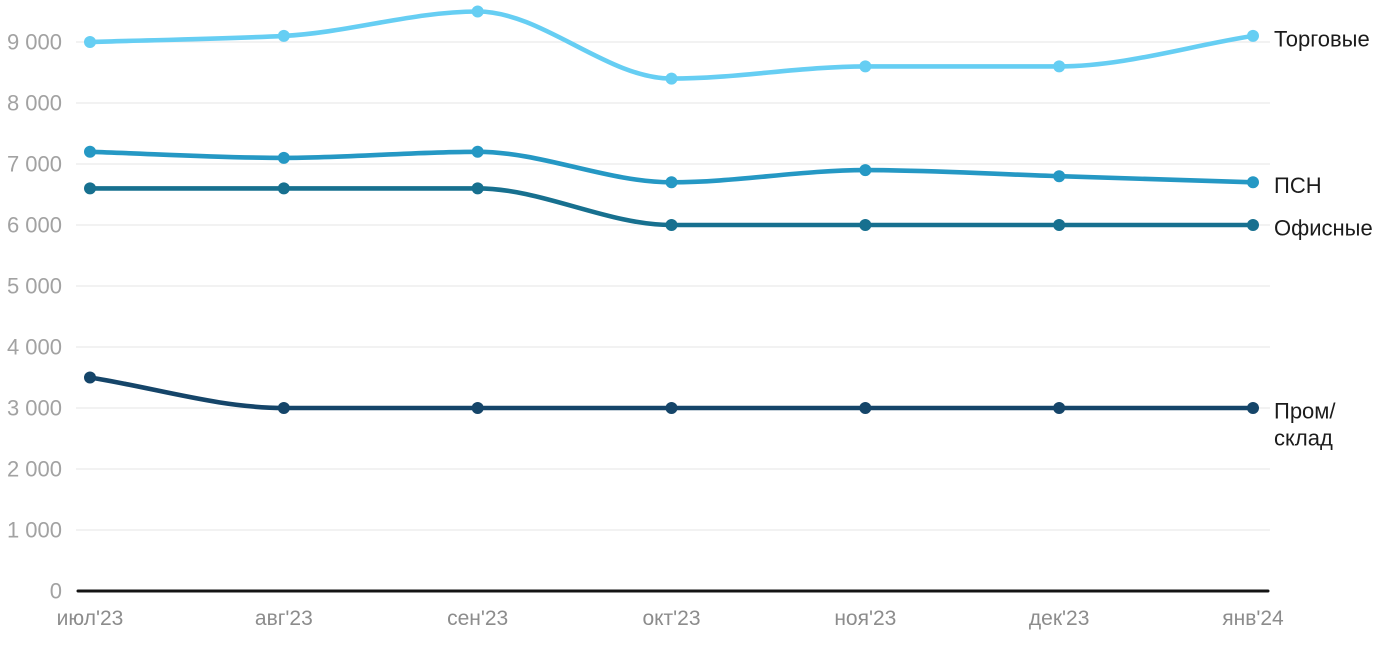 The image size is (1400, 650). What do you see at coordinates (1322, 38) in the screenshot?
I see `series-label-torgovye: Торговые` at bounding box center [1322, 38].